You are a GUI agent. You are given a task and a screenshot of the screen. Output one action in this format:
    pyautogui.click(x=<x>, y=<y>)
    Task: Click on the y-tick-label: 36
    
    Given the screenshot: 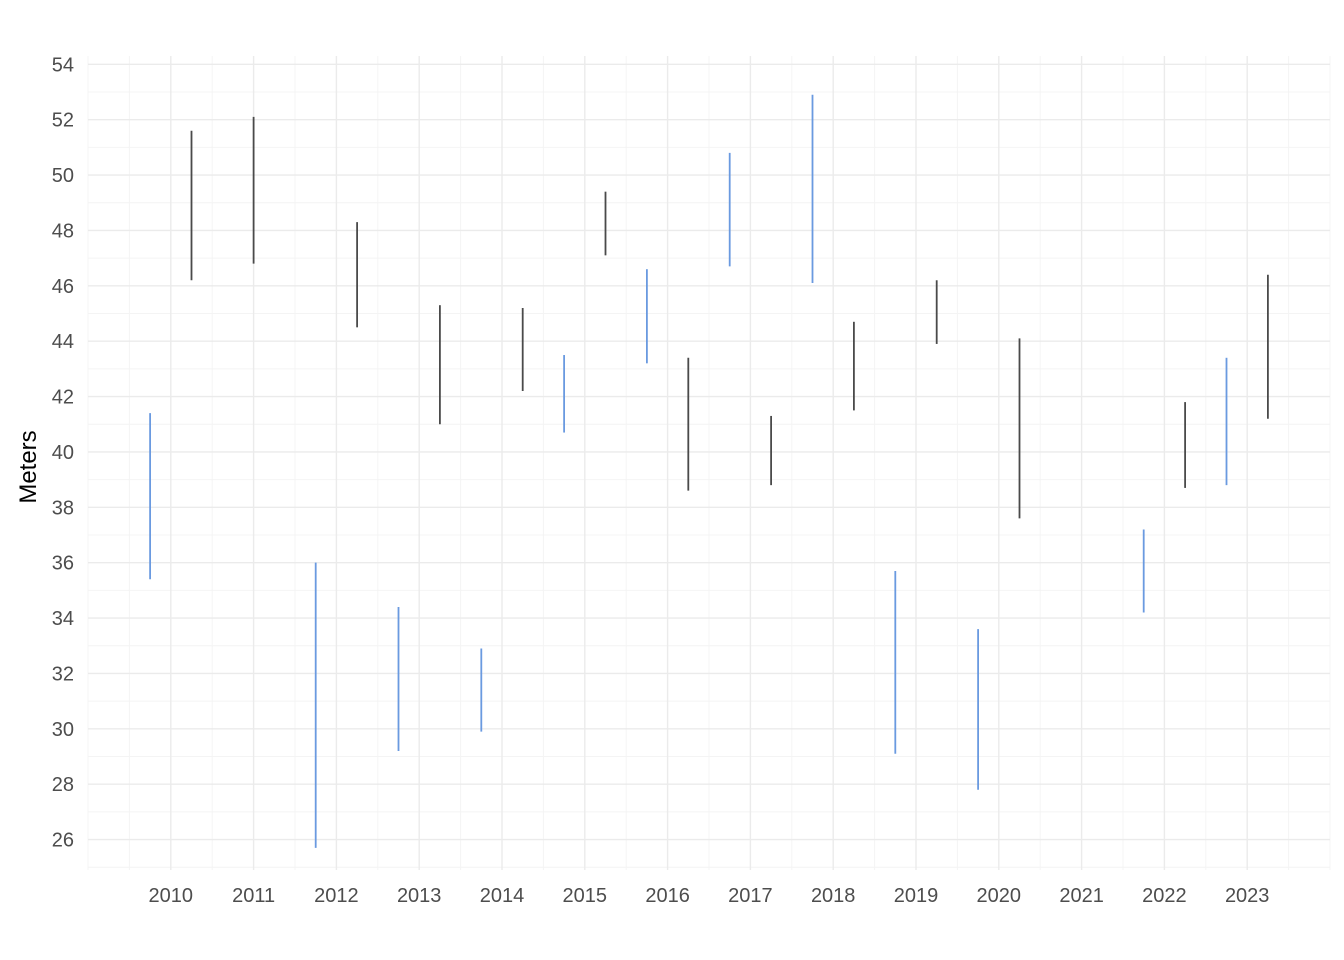 What is the action you would take?
    pyautogui.click(x=63, y=564)
    